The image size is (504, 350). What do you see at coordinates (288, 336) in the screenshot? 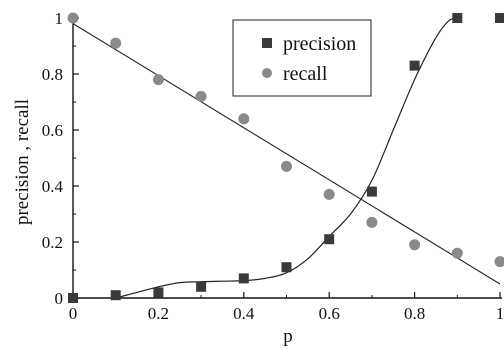
I see `x-axis-title: p` at bounding box center [288, 336].